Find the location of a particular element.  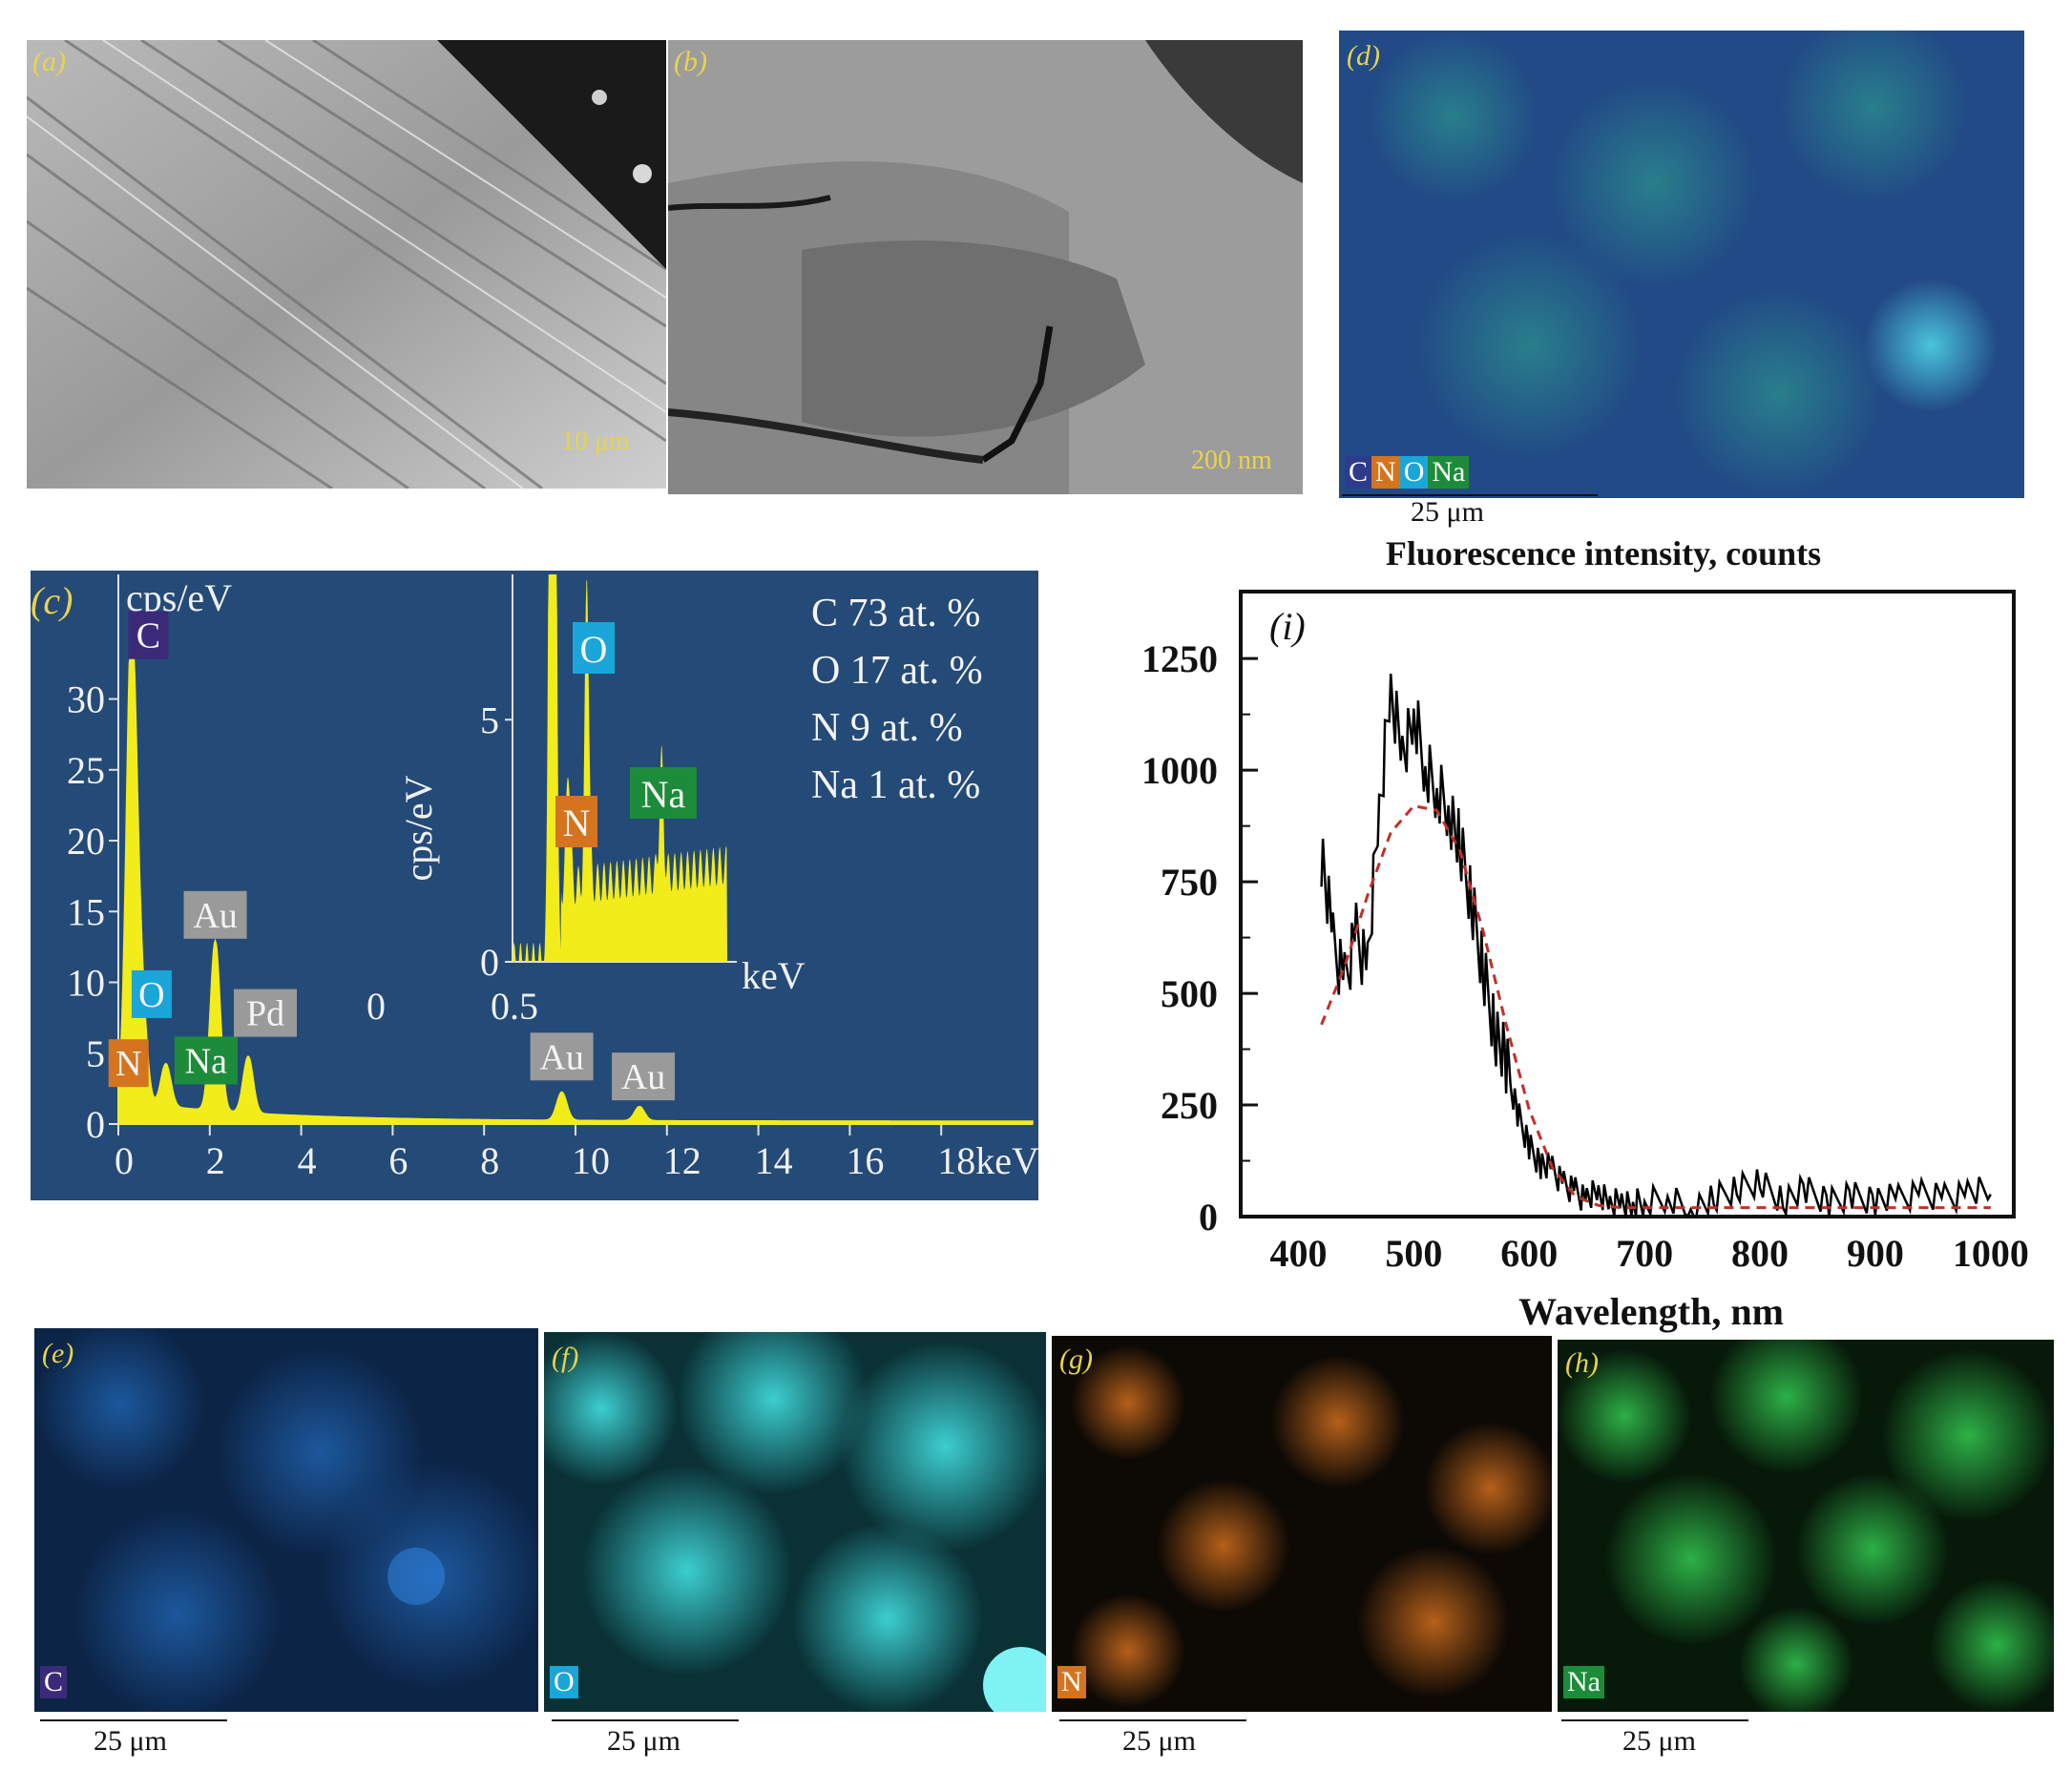

pl-plot-frame is located at coordinates (1627, 904).